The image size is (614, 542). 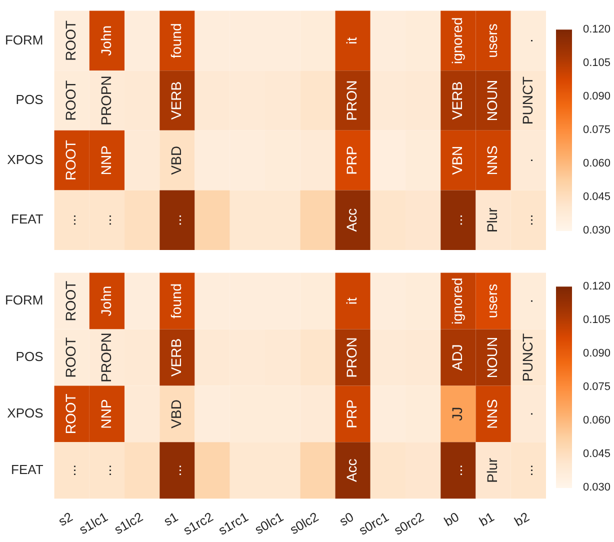 I want to click on x-tick-label: s0lc2, so click(x=304, y=523).